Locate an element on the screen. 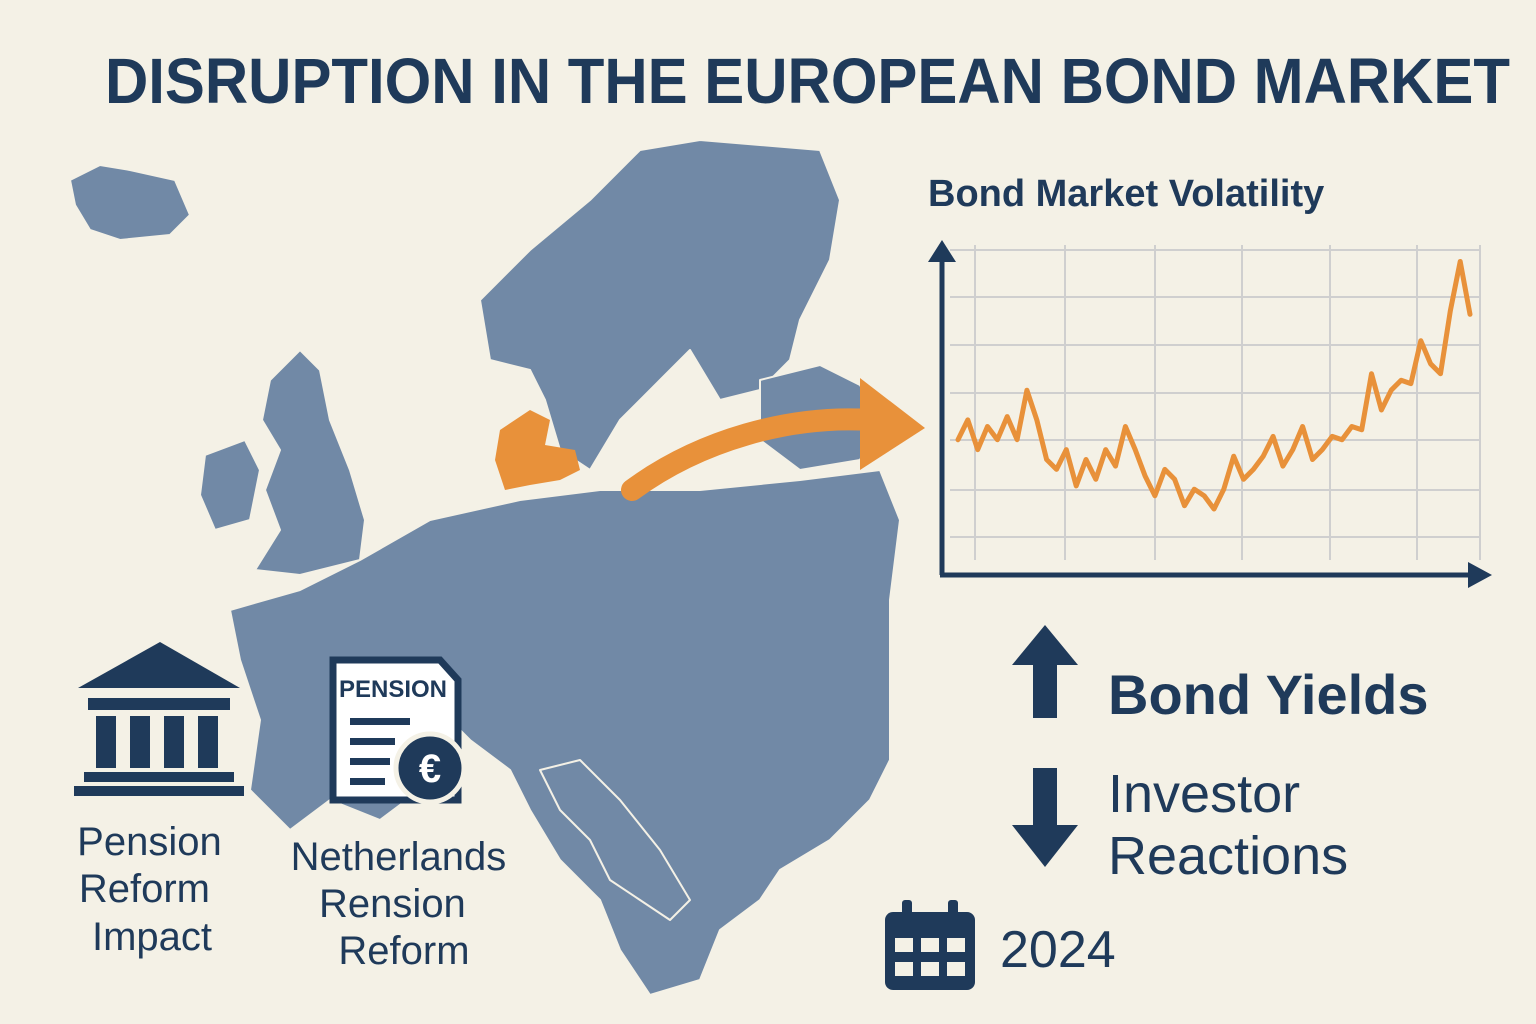 Image resolution: width=1536 pixels, height=1024 pixels. denmark is located at coordinates (537, 450).